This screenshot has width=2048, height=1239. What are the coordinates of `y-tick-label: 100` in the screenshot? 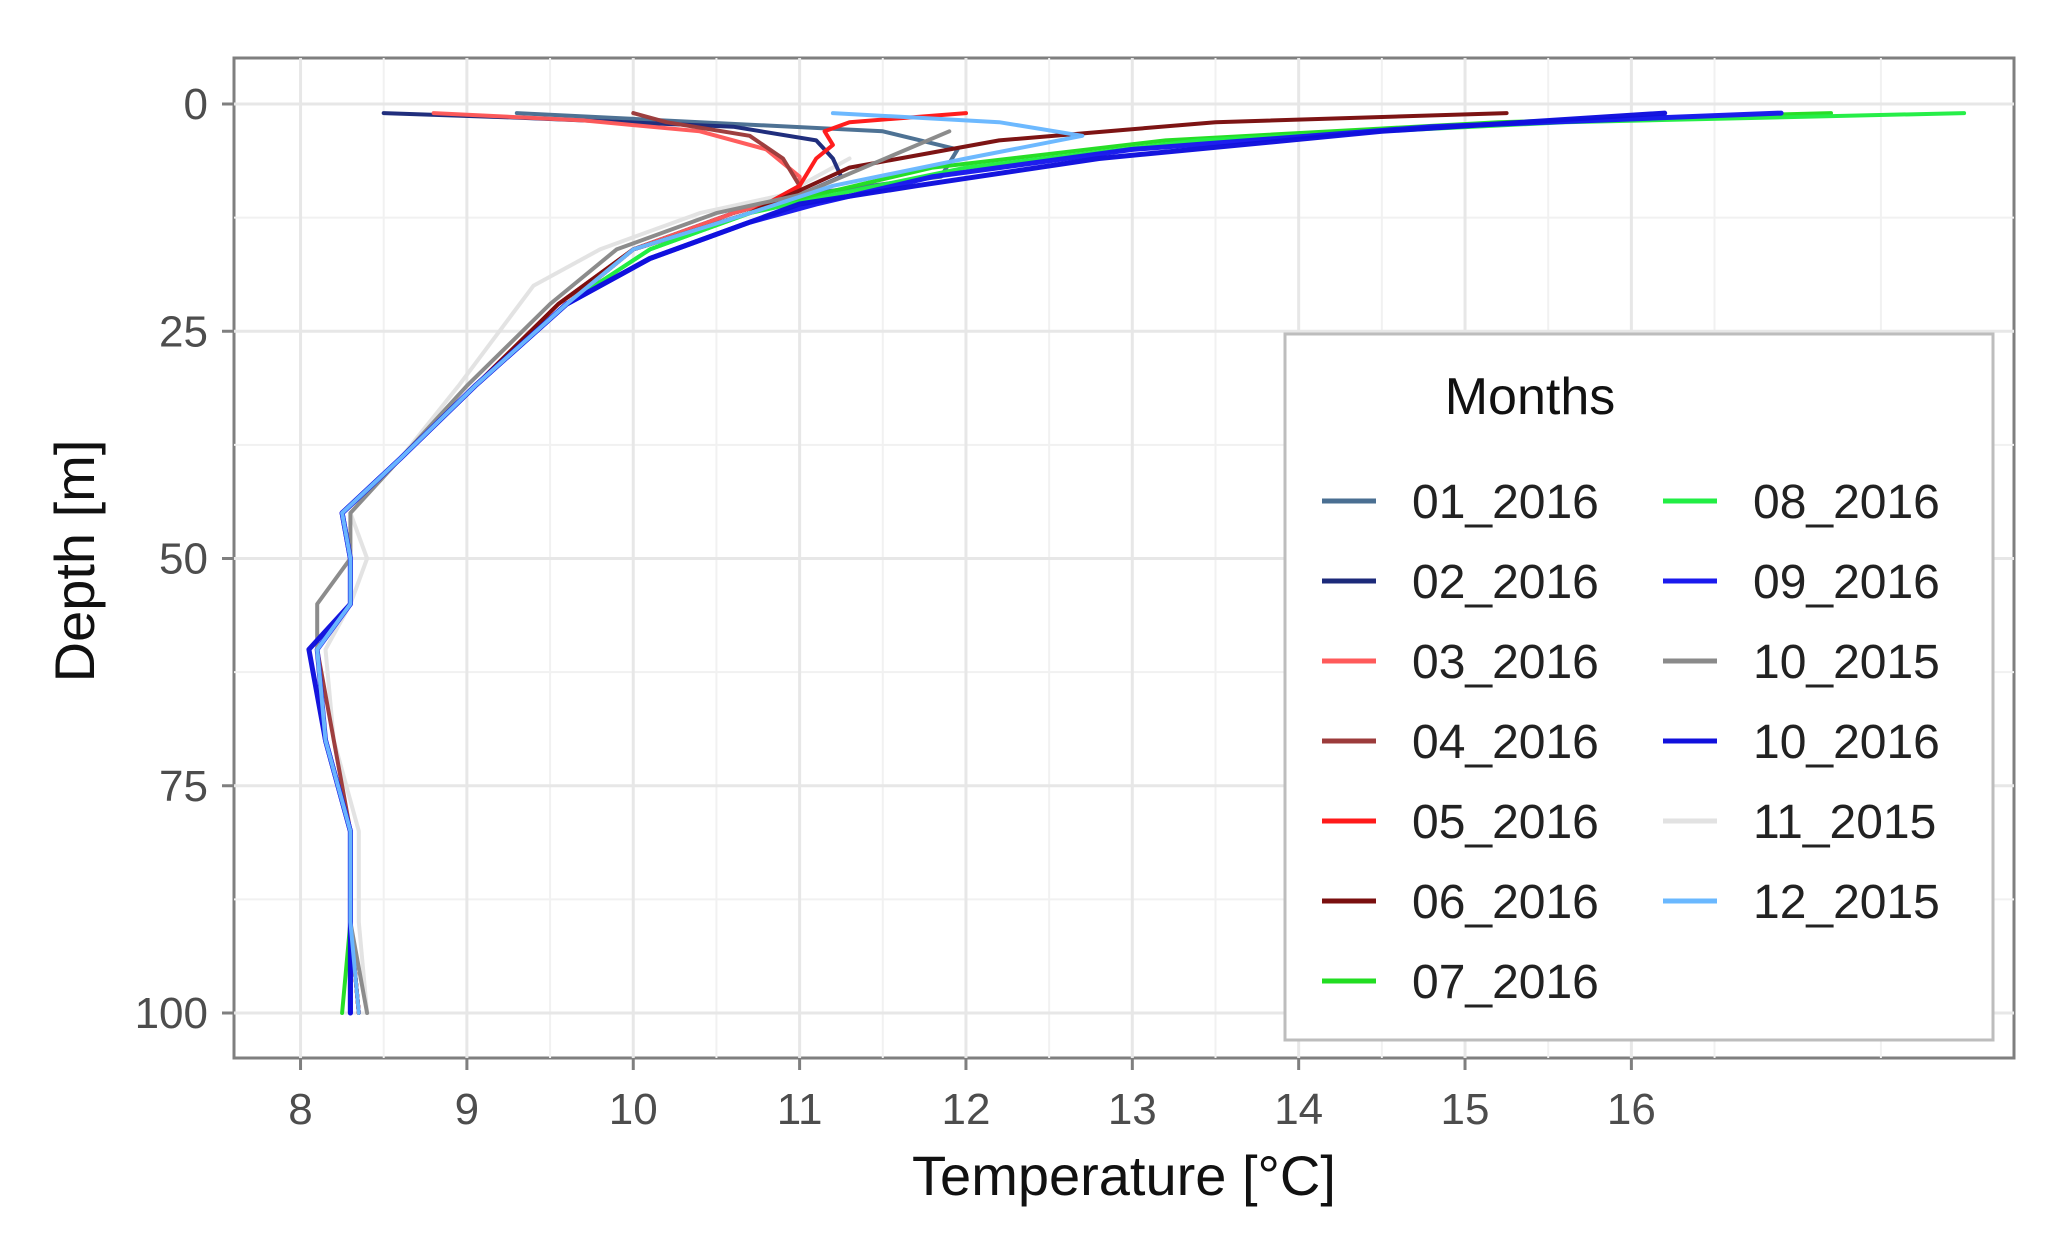 It's located at (171, 1013).